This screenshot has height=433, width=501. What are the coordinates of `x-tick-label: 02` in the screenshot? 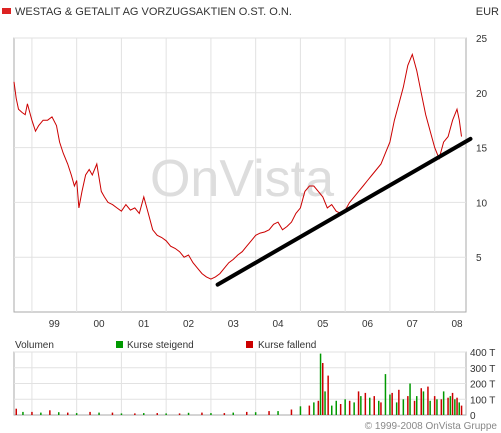 It's located at (189, 324).